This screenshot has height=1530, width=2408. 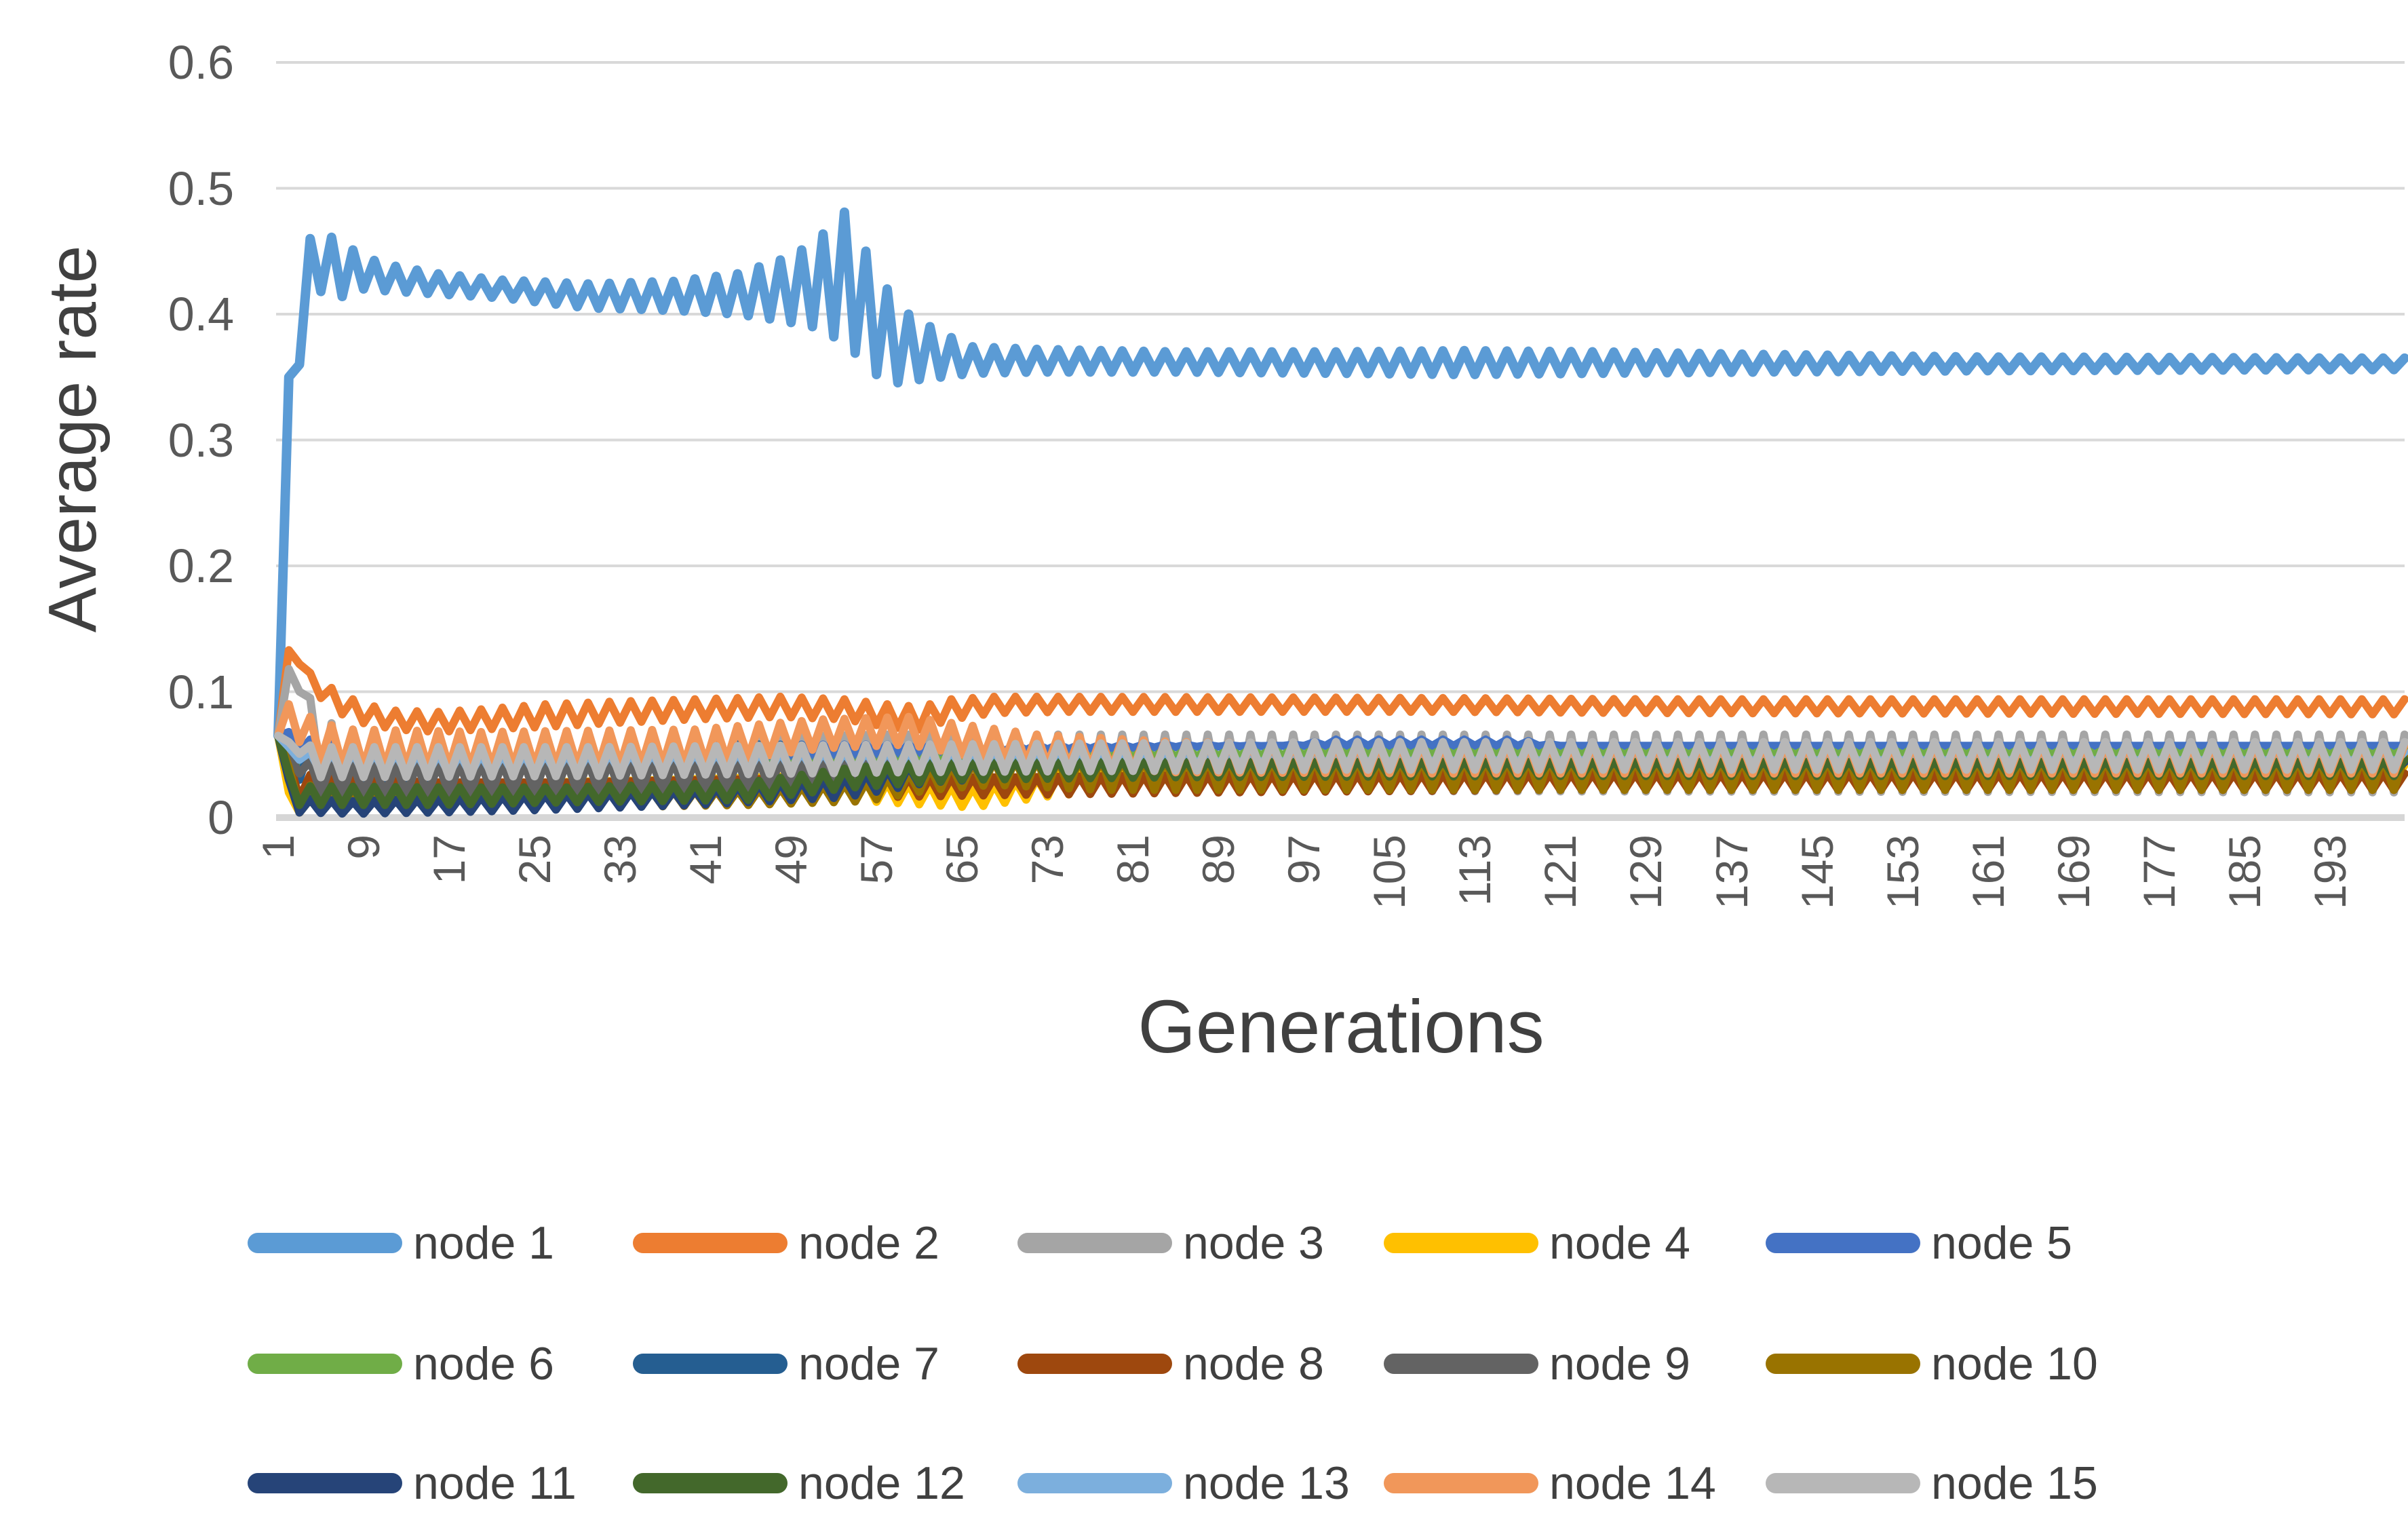 I want to click on x-tick-label-193: 193, so click(x=2329, y=873).